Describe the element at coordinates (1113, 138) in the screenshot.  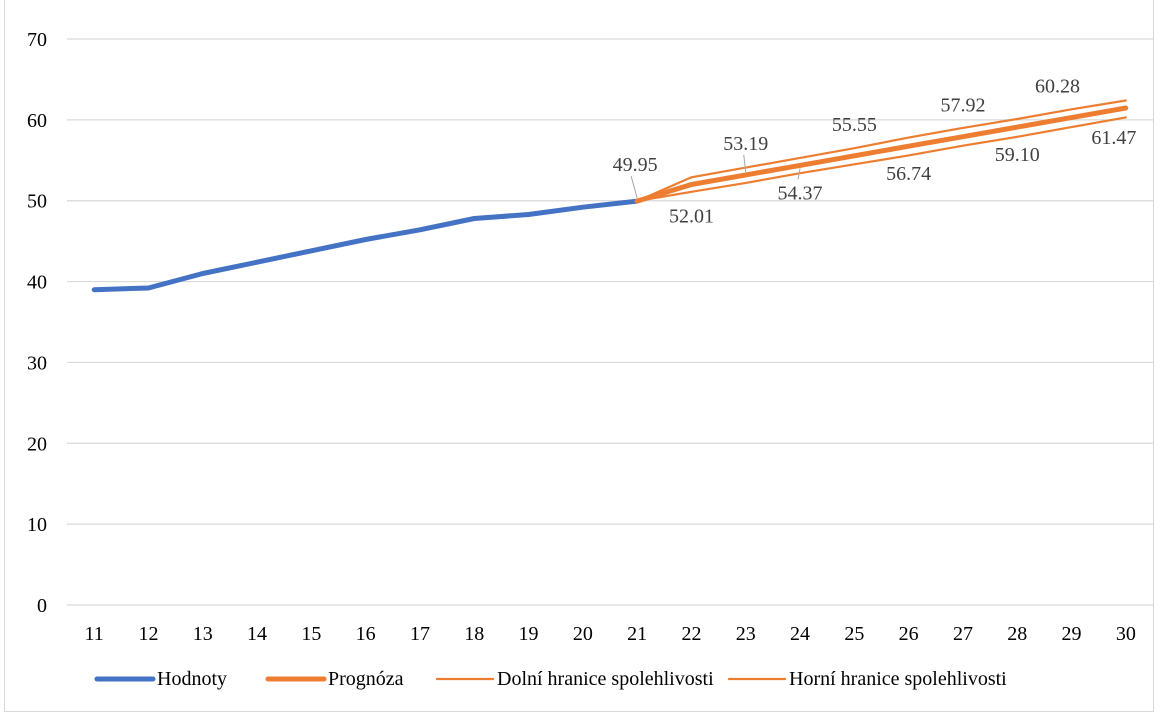
I see `data-label: 61.47` at that location.